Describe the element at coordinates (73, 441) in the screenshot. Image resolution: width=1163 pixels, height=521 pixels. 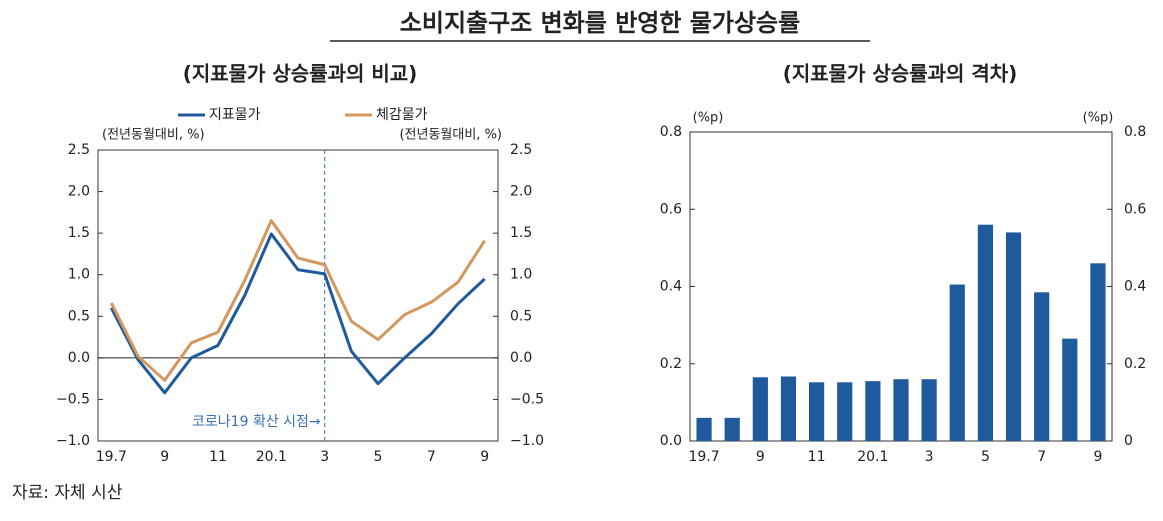
I see `y-tick-label: −1.0` at that location.